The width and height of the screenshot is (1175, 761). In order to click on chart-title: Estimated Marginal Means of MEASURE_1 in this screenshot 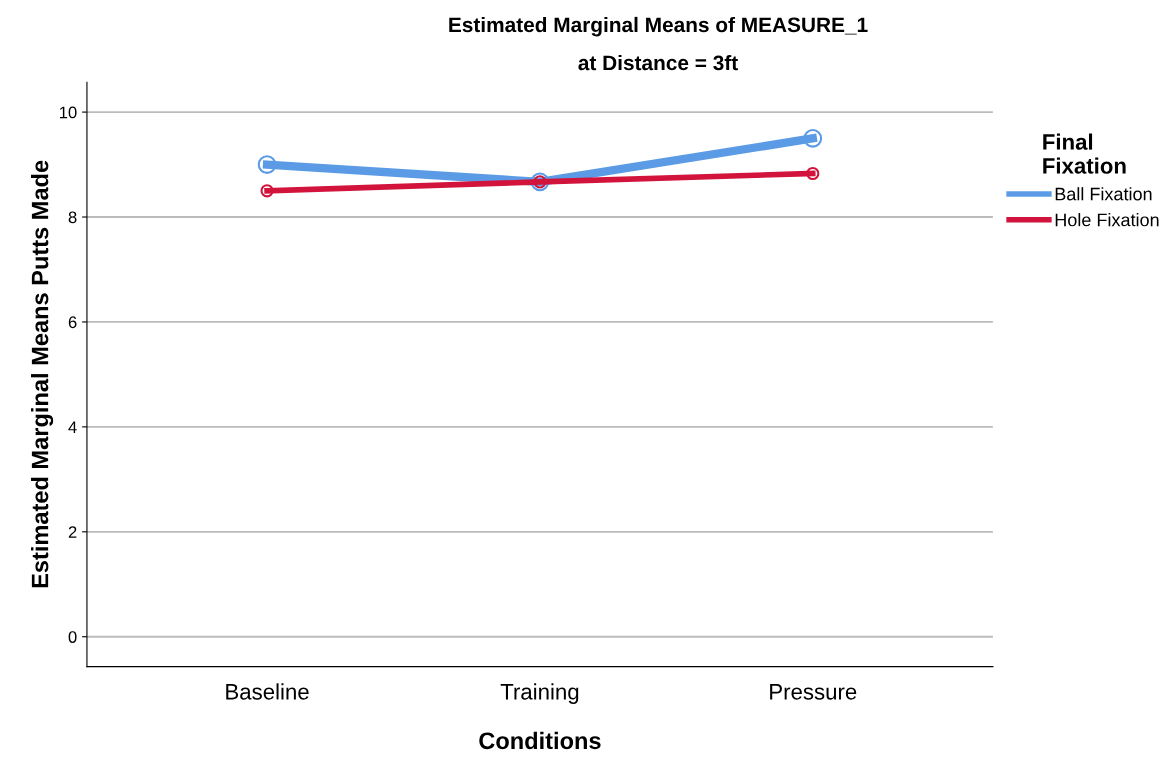, I will do `click(658, 26)`.